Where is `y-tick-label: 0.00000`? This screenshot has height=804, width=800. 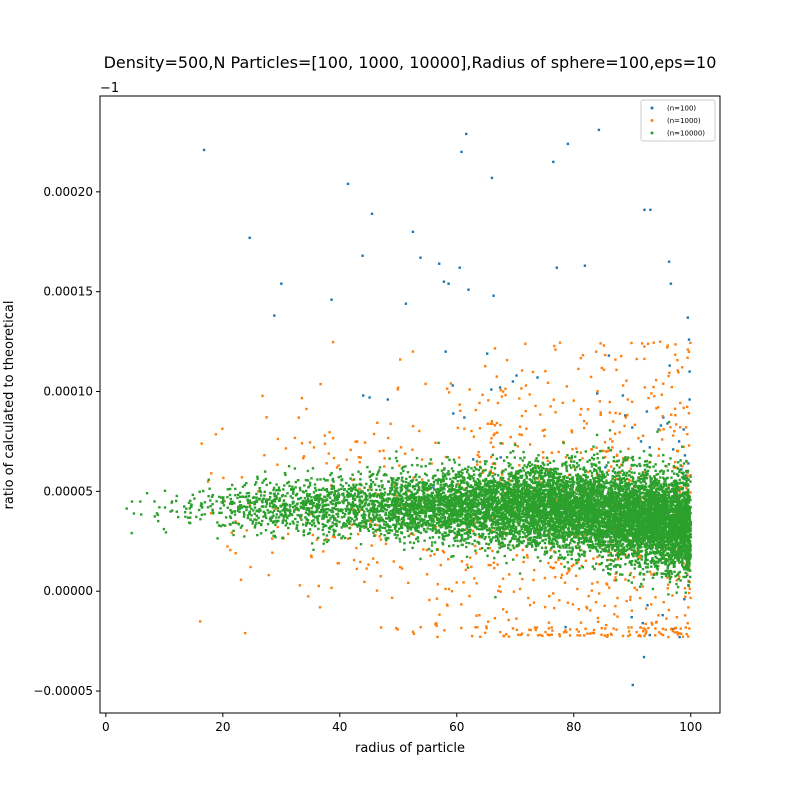
y-tick-label: 0.00000 is located at coordinates (68, 591).